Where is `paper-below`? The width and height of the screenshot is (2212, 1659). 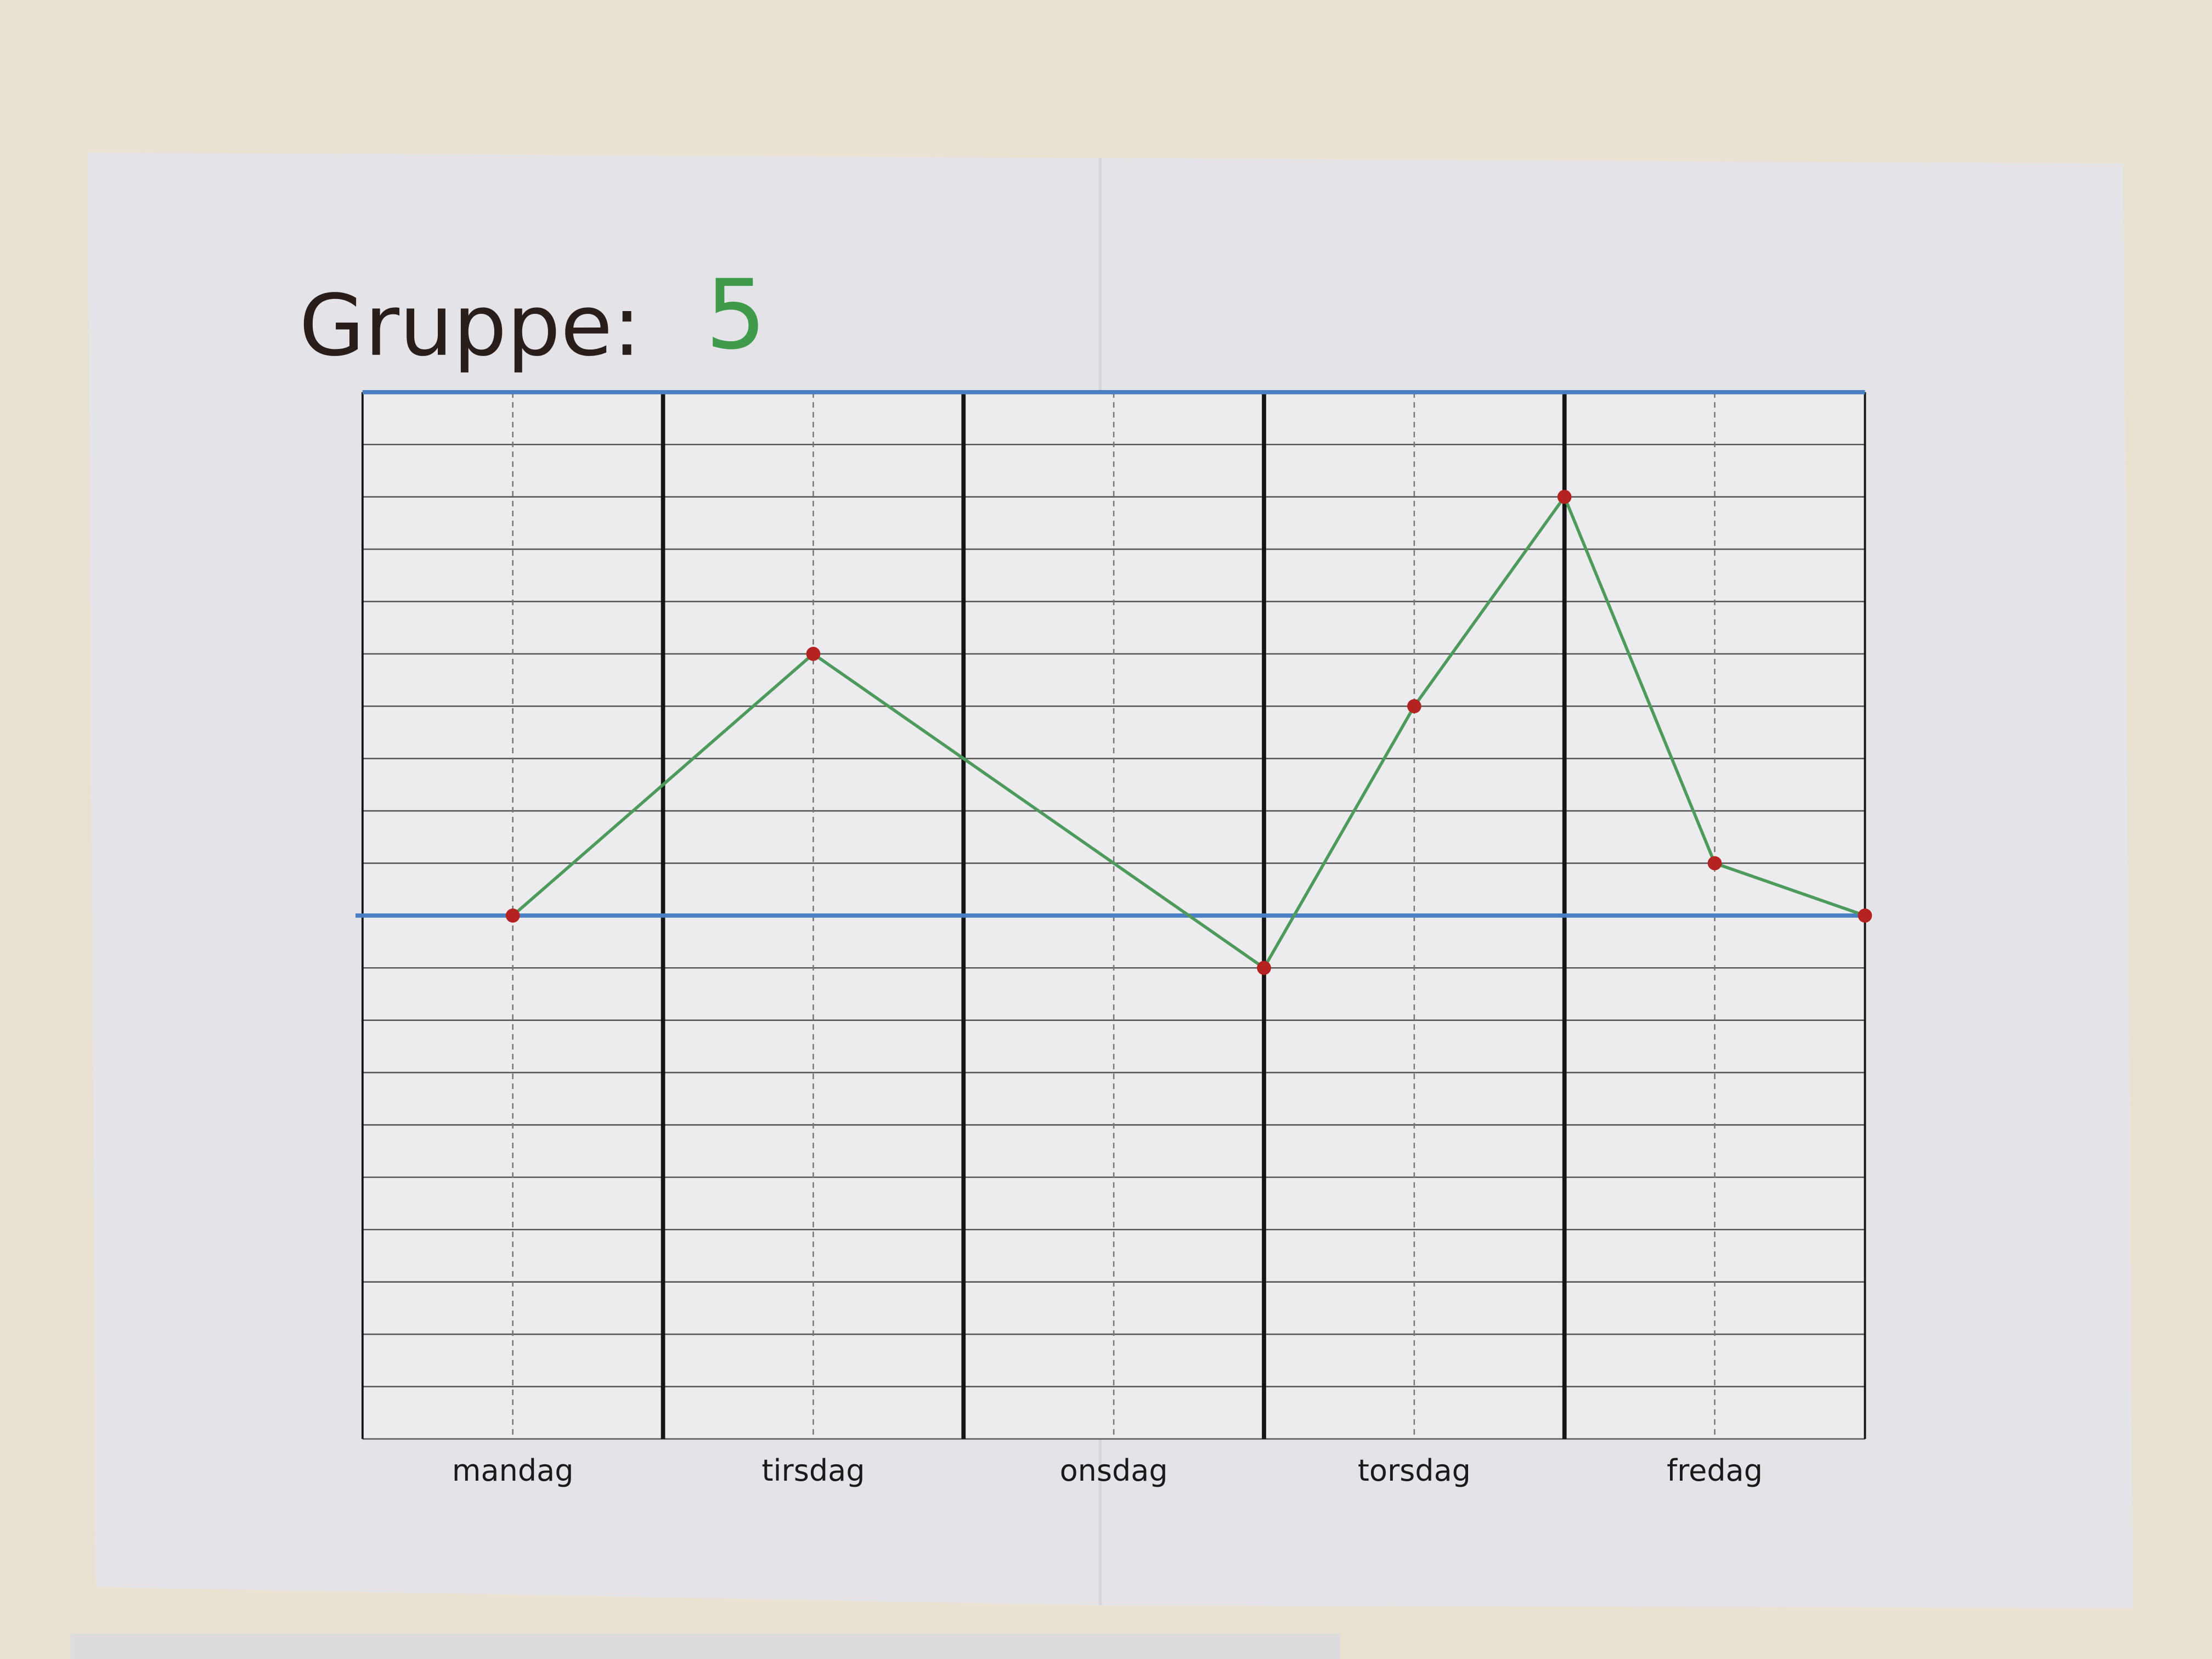
paper-below is located at coordinates (705, 1646).